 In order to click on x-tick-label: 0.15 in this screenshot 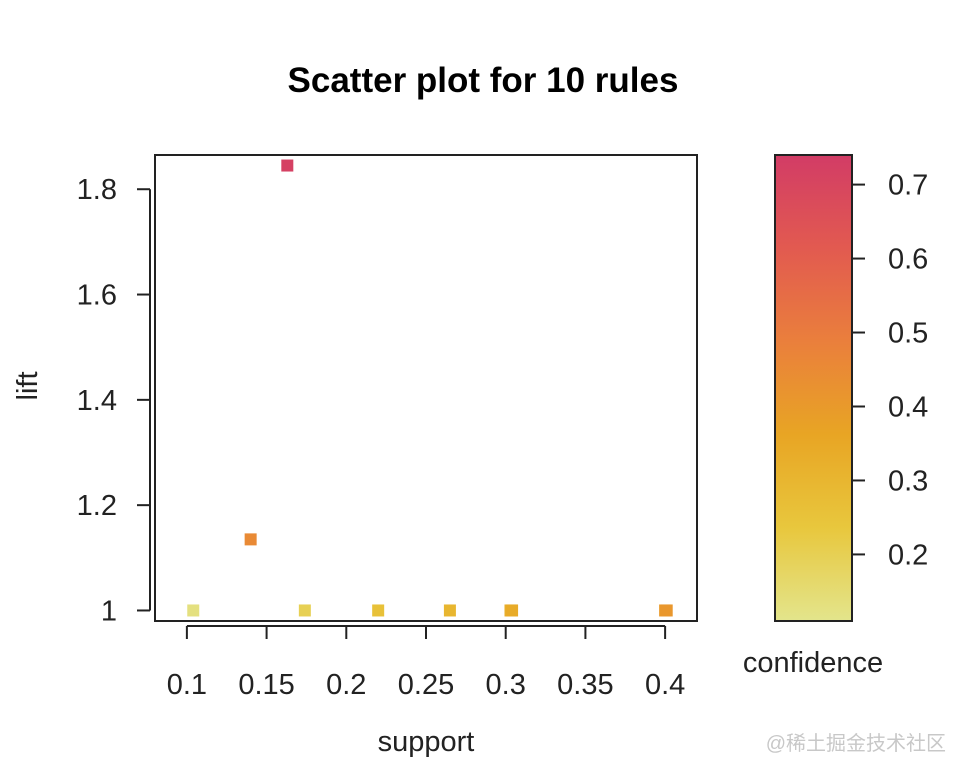, I will do `click(266, 685)`.